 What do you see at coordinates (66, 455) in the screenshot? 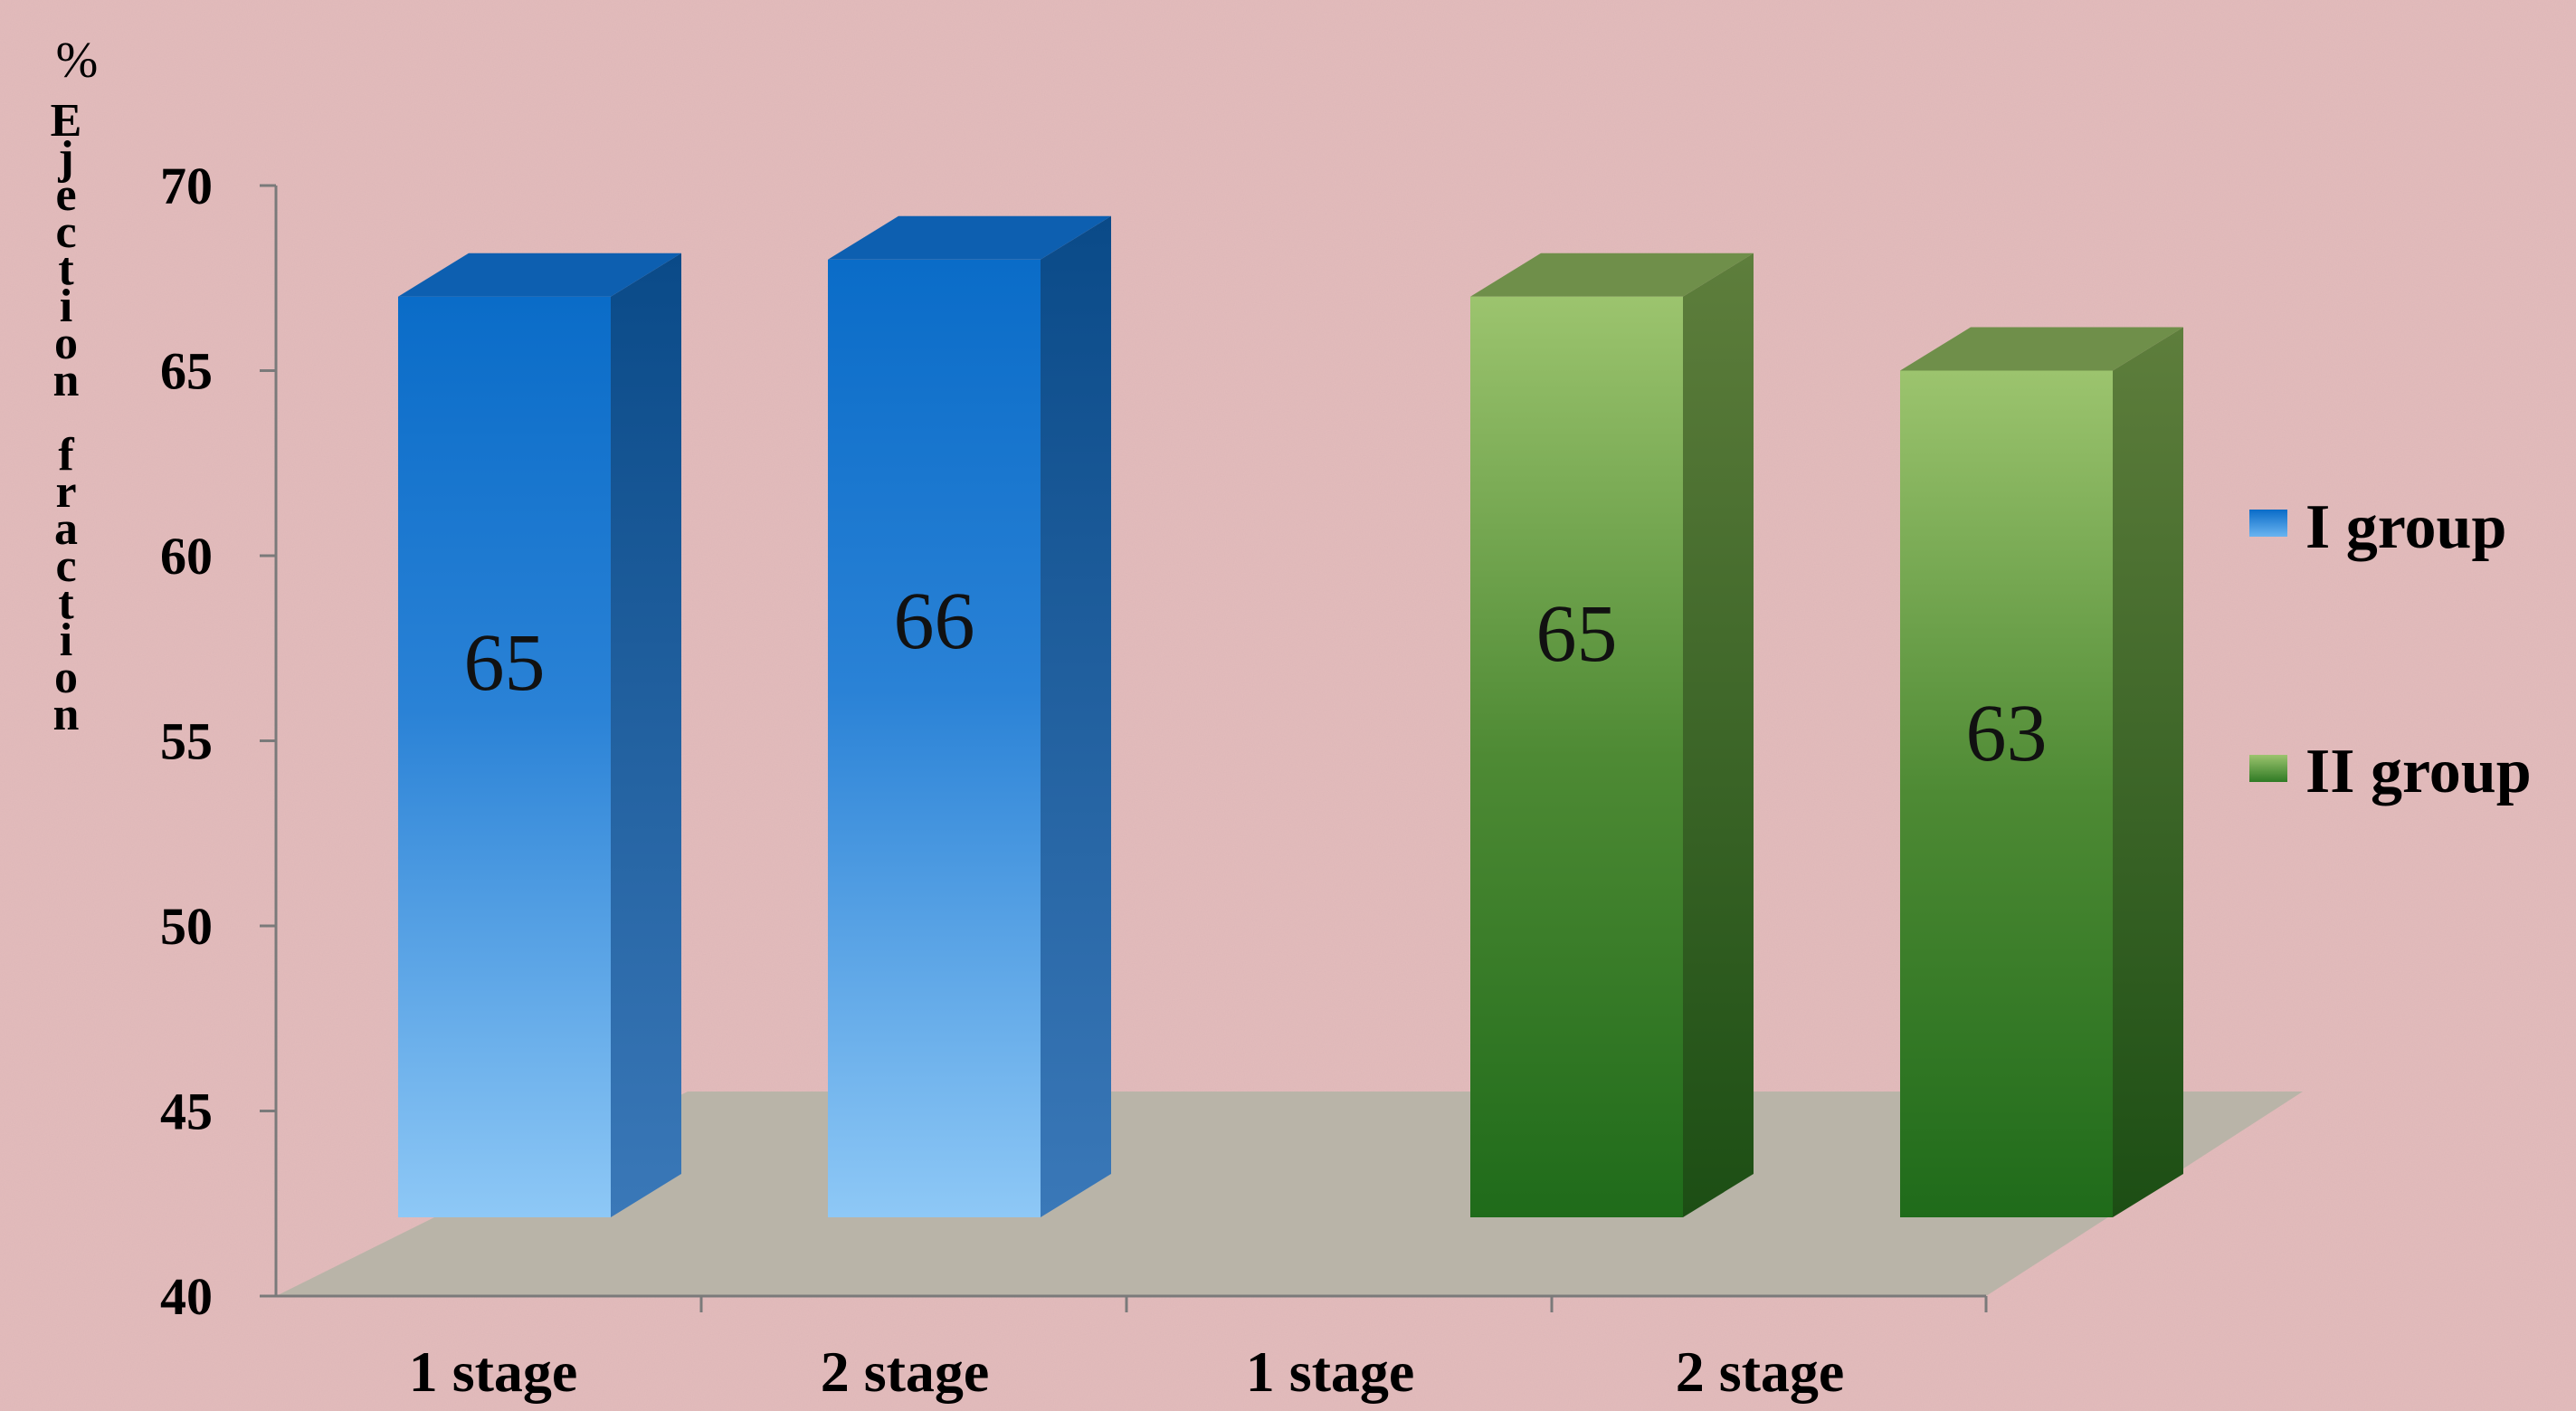
I see `y-axis-title-letter: f` at bounding box center [66, 455].